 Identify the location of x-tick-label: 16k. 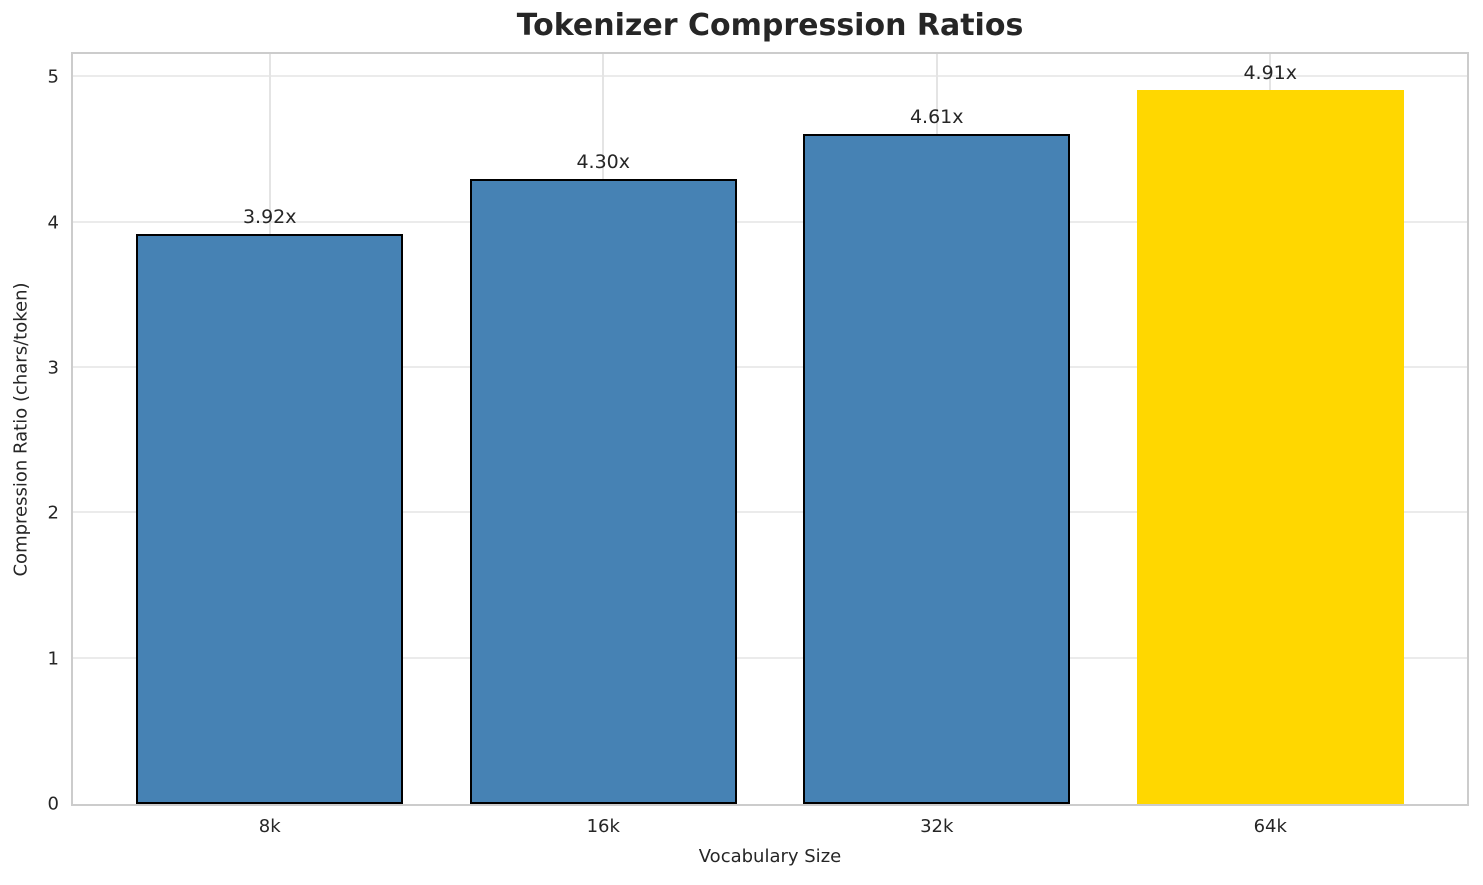
(603, 826).